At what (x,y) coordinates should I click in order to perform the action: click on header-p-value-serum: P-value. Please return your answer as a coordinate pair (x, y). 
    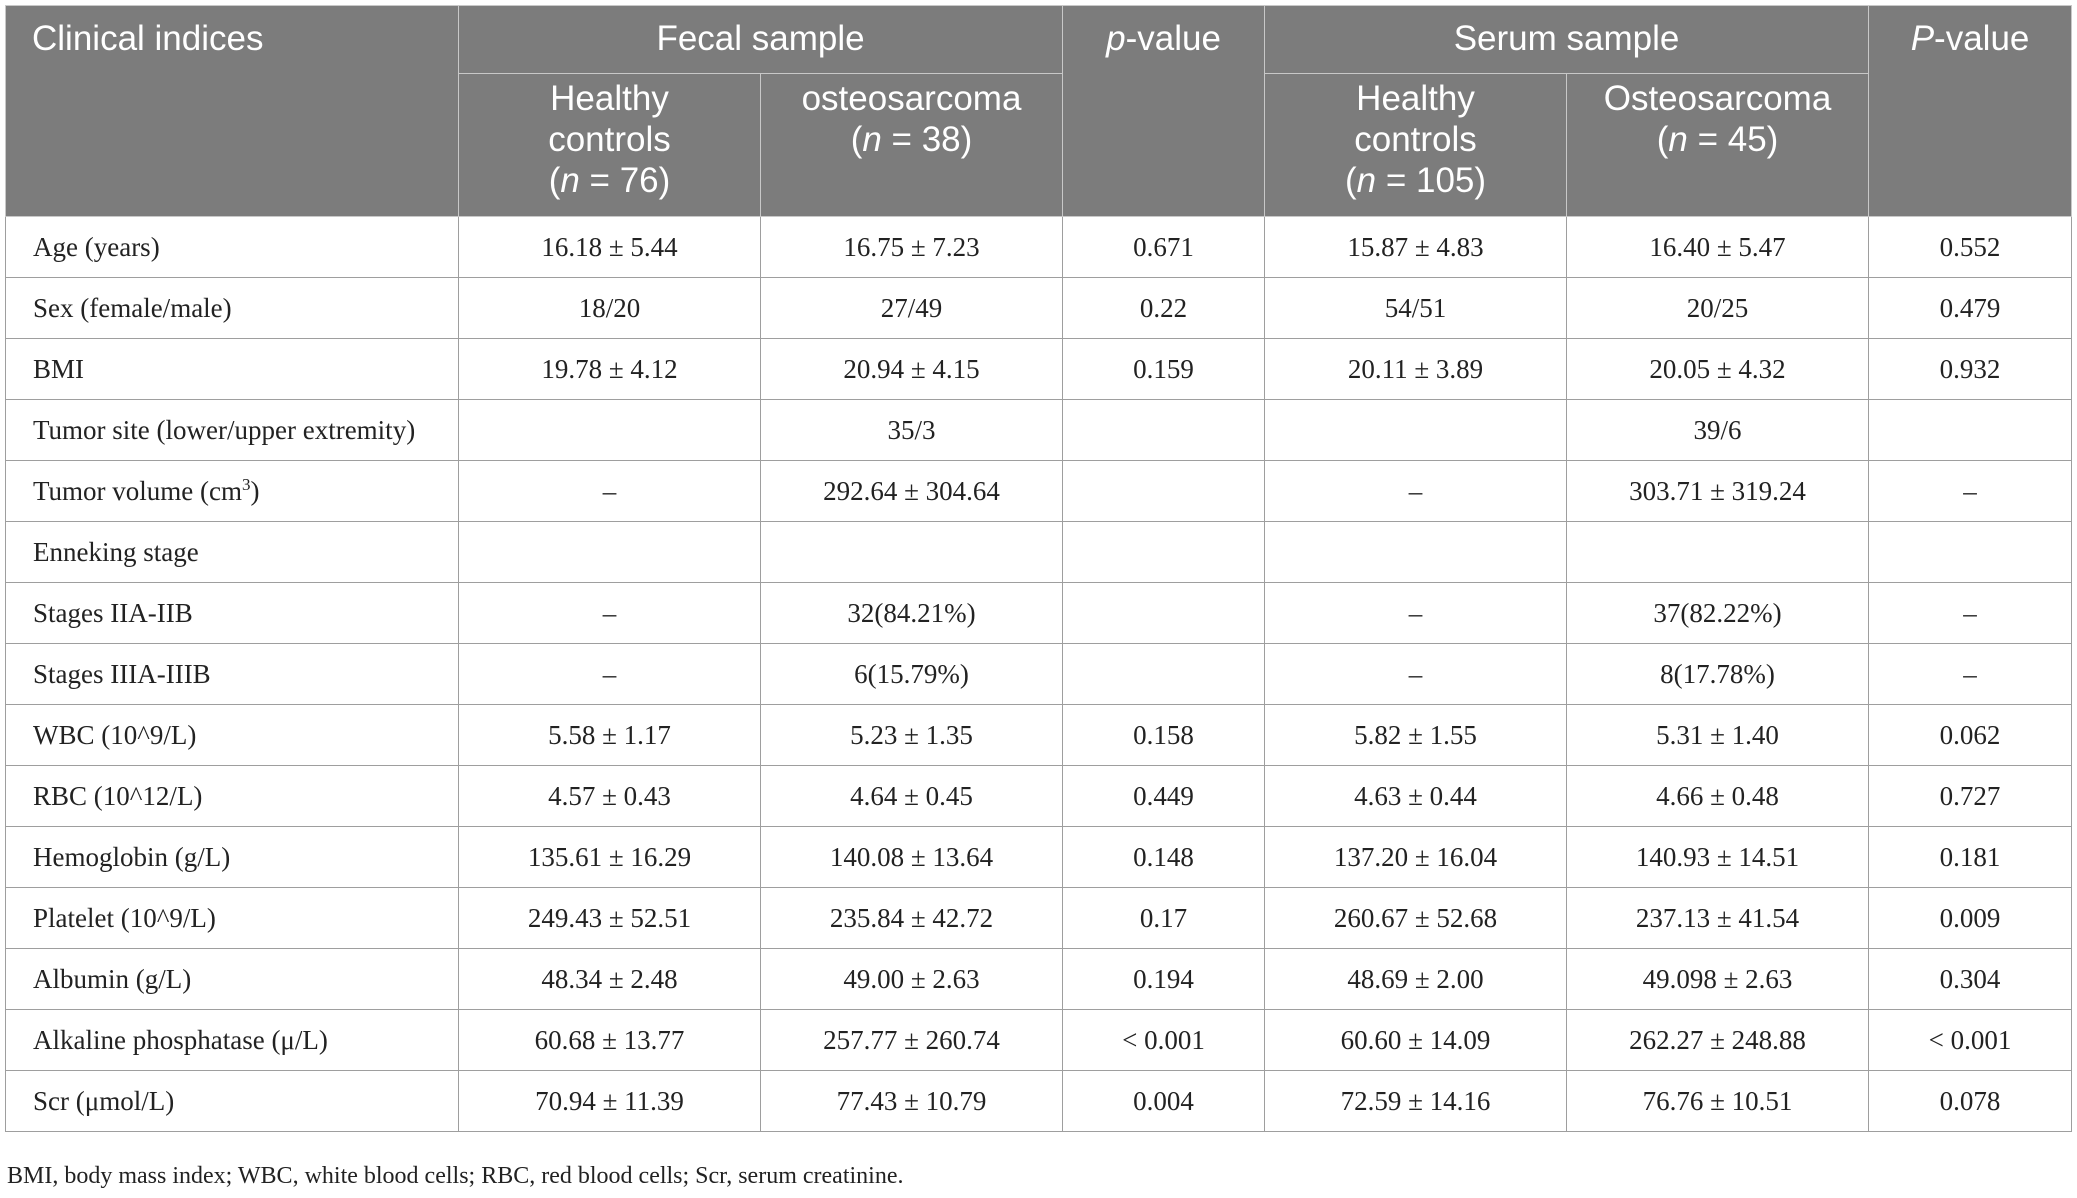
    Looking at the image, I should click on (1970, 111).